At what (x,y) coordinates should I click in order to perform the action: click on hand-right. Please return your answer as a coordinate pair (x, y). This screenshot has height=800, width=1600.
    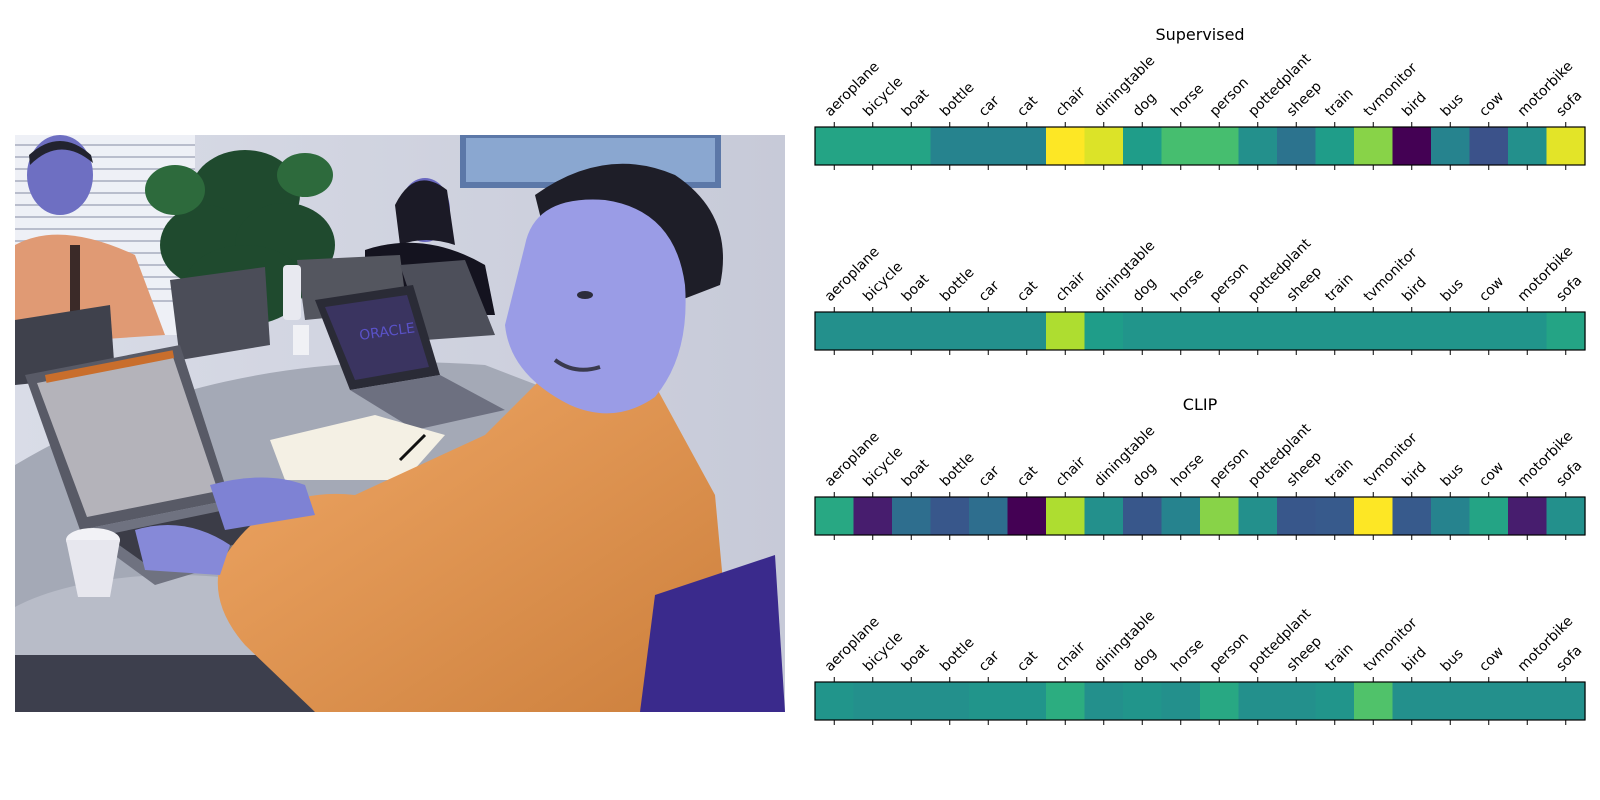
    Looking at the image, I should click on (262, 503).